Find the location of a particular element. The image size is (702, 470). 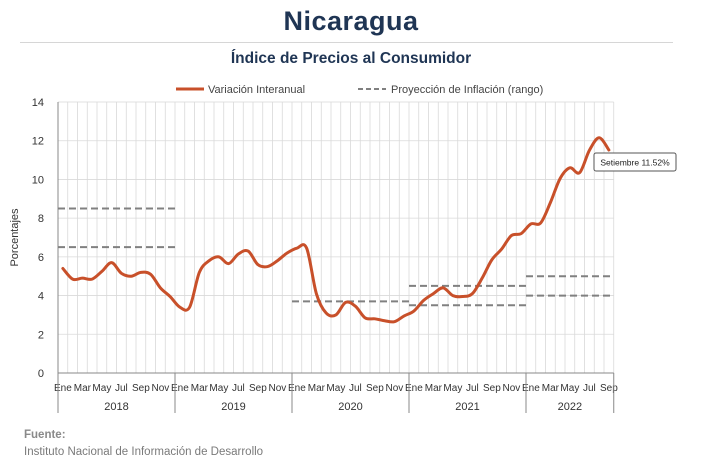

y-tick-label: 10 is located at coordinates (38, 180).